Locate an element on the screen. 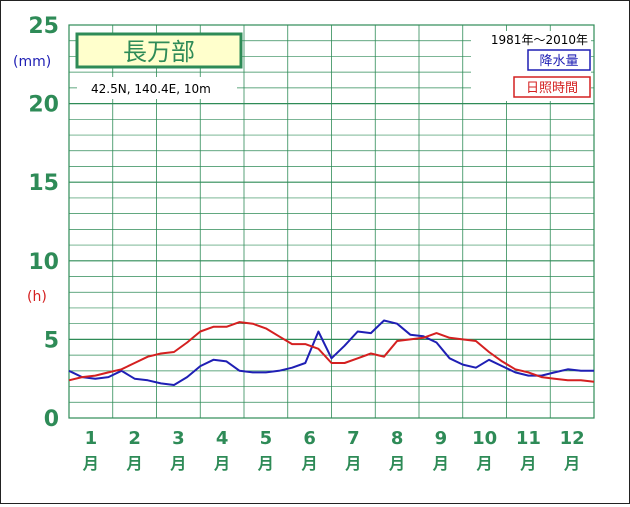 This screenshot has height=507, width=630. x-tick-month-number: 2 is located at coordinates (134, 438).